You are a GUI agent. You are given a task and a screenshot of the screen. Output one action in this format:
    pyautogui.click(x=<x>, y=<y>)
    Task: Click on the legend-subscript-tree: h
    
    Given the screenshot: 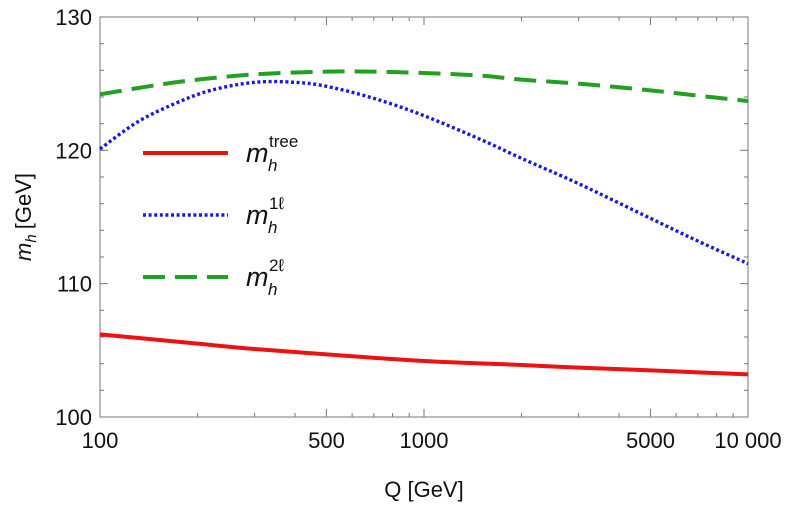 What is the action you would take?
    pyautogui.click(x=272, y=165)
    